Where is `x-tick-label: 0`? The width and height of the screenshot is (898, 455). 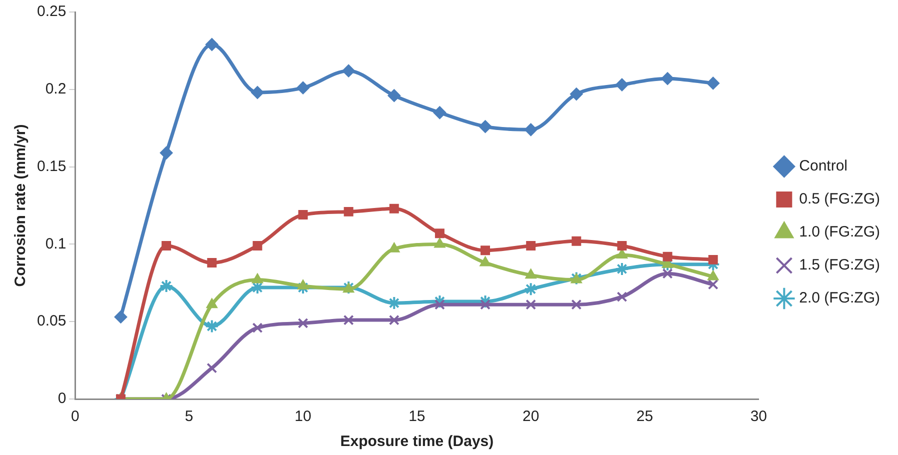
x-tick-label: 0 is located at coordinates (75, 417).